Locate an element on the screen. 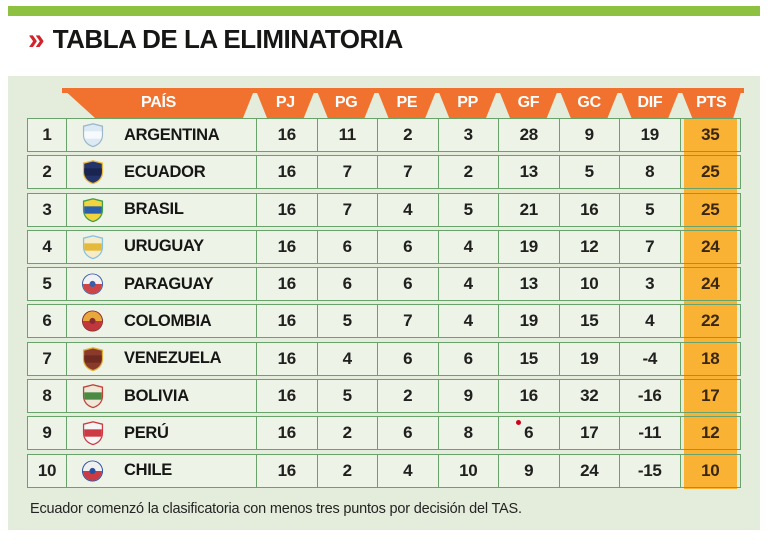 Image resolution: width=768 pixels, height=554 pixels. team-name: BOLIVIA is located at coordinates (187, 396).